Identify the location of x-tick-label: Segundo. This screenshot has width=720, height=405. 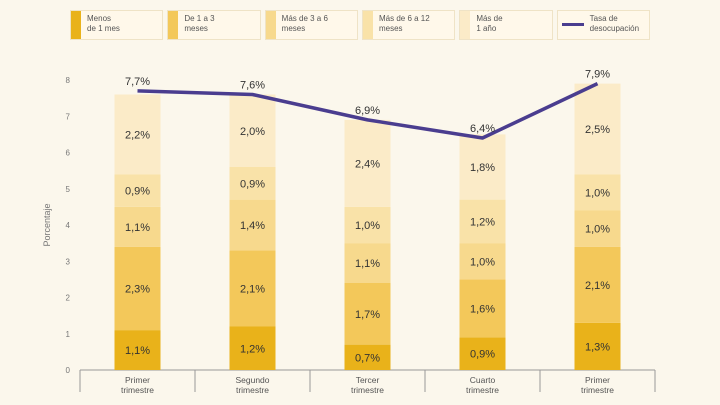
(252, 380).